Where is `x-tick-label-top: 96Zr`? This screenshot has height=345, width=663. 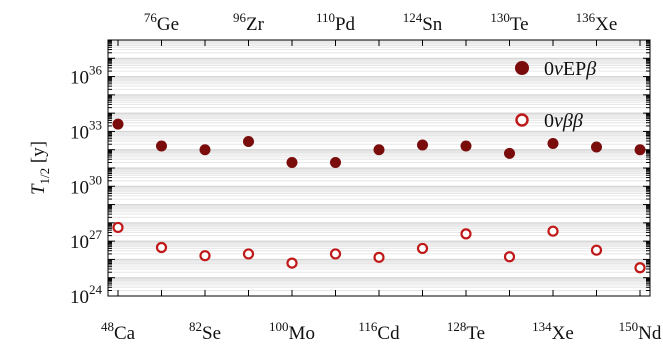
x-tick-label-top: 96Zr is located at coordinates (249, 22).